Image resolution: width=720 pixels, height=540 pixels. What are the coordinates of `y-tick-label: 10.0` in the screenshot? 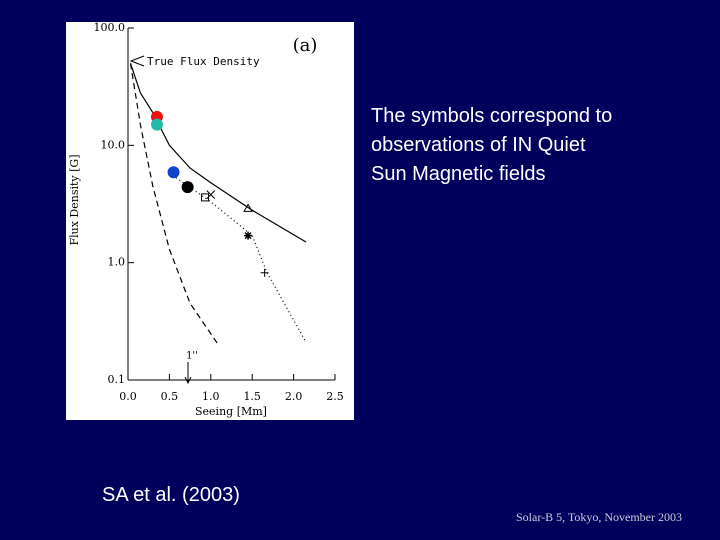 It's located at (113, 144).